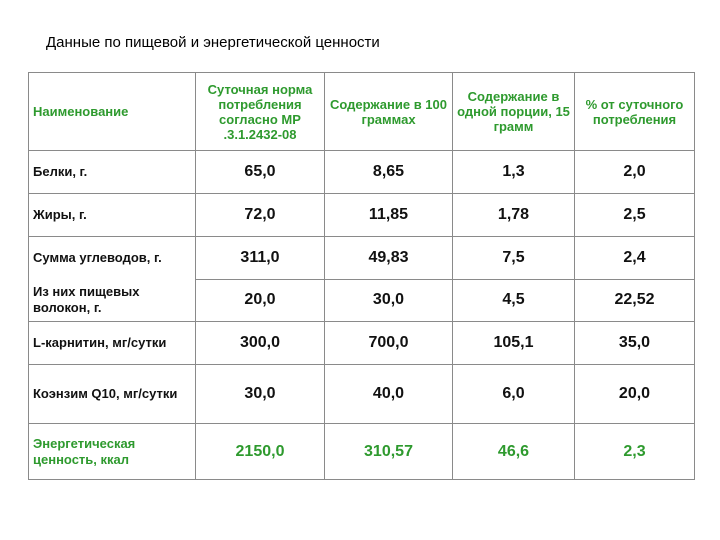  What do you see at coordinates (634, 394) in the screenshot?
I see `cell-percent-daily: 20,0` at bounding box center [634, 394].